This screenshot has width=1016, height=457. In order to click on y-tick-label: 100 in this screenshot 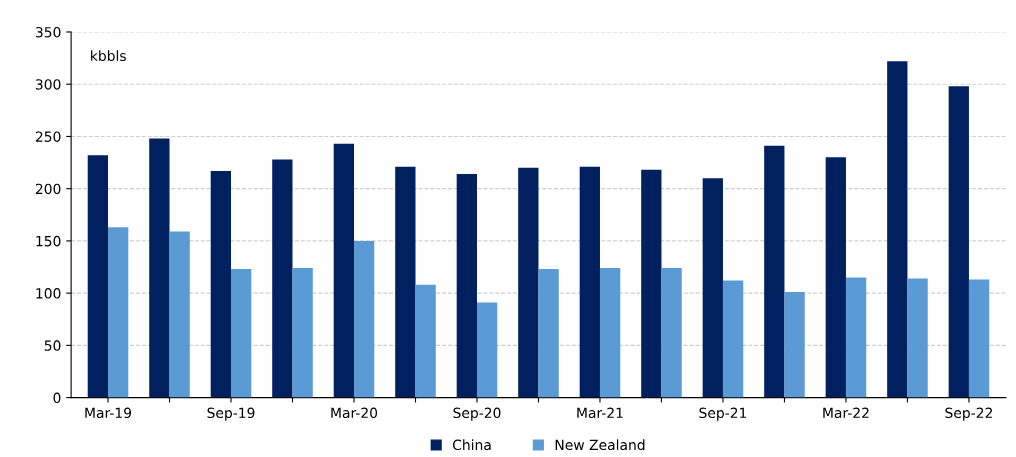, I will do `click(48, 293)`.